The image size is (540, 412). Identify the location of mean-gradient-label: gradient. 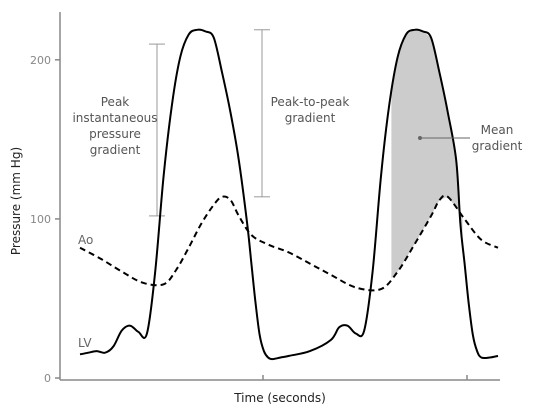
(497, 146).